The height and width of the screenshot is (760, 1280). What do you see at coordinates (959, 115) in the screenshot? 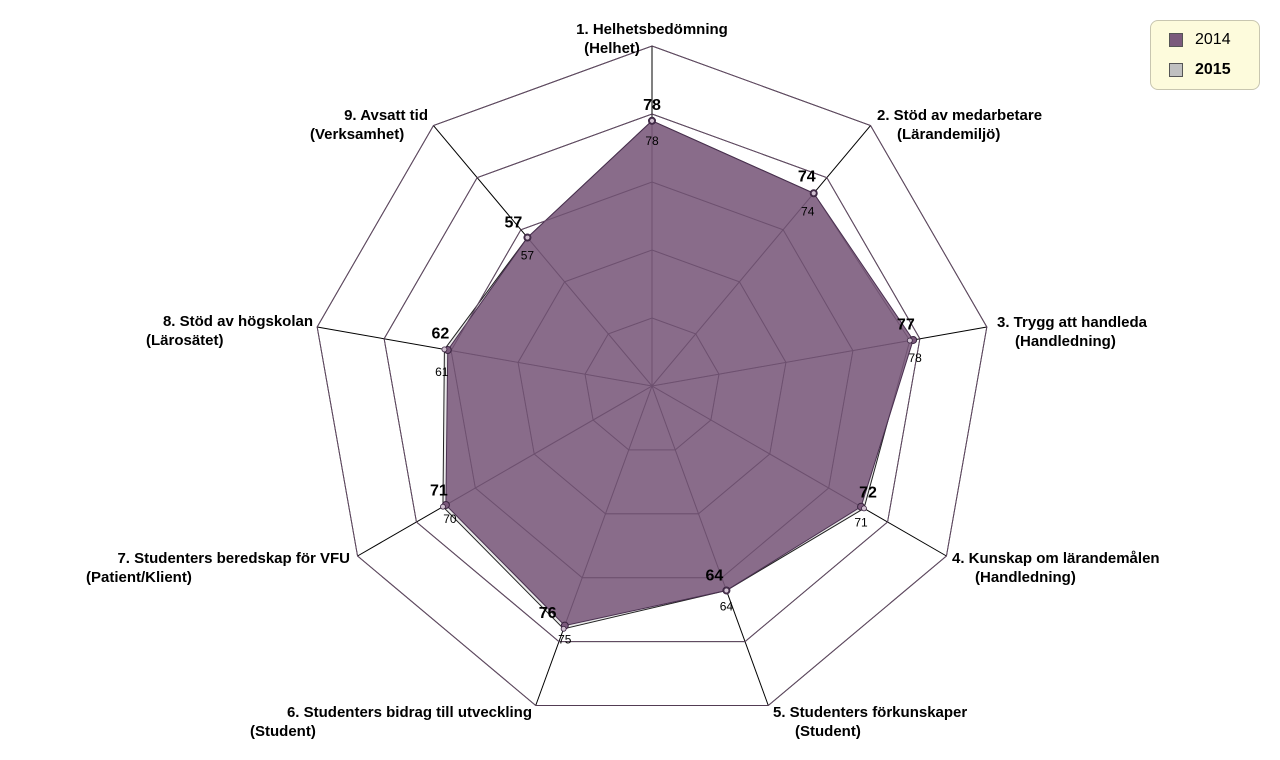
I see `axis-label-title: 2. Stöd av medarbetare` at bounding box center [959, 115].